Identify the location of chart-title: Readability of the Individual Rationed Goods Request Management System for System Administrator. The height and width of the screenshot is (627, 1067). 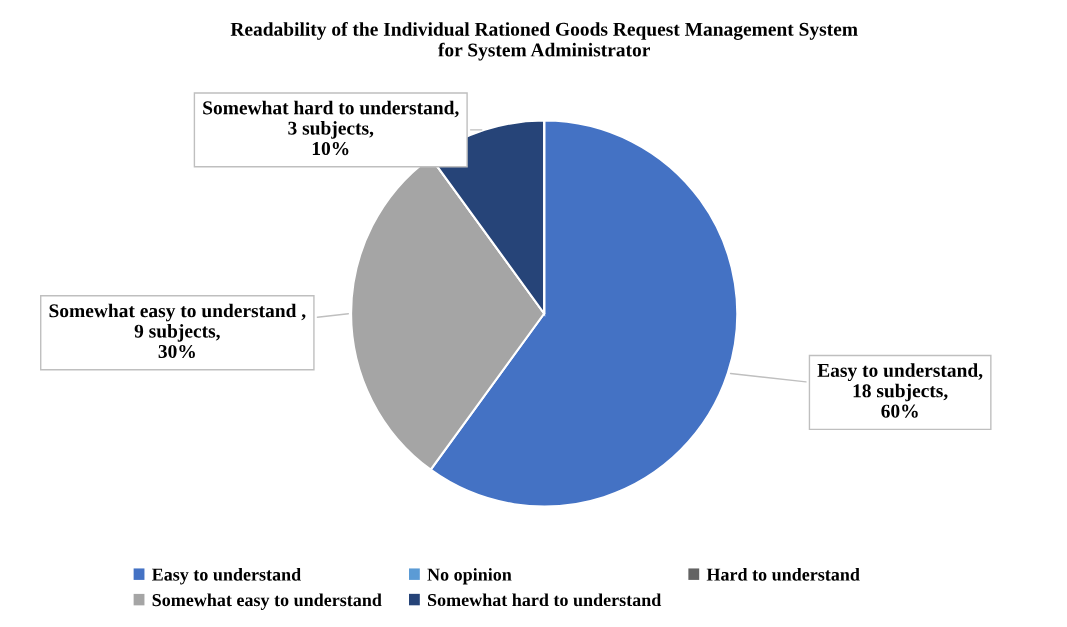
(544, 41).